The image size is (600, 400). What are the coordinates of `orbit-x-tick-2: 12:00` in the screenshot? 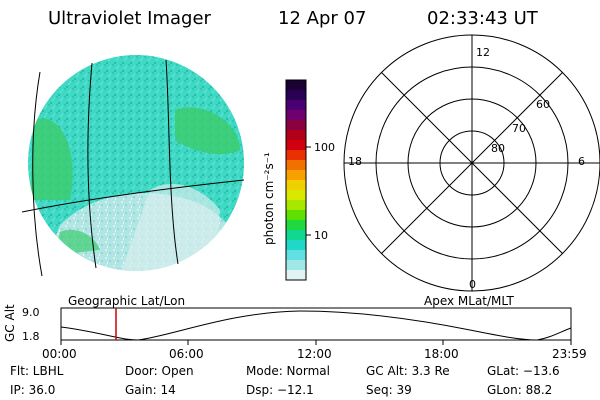 It's located at (314, 354).